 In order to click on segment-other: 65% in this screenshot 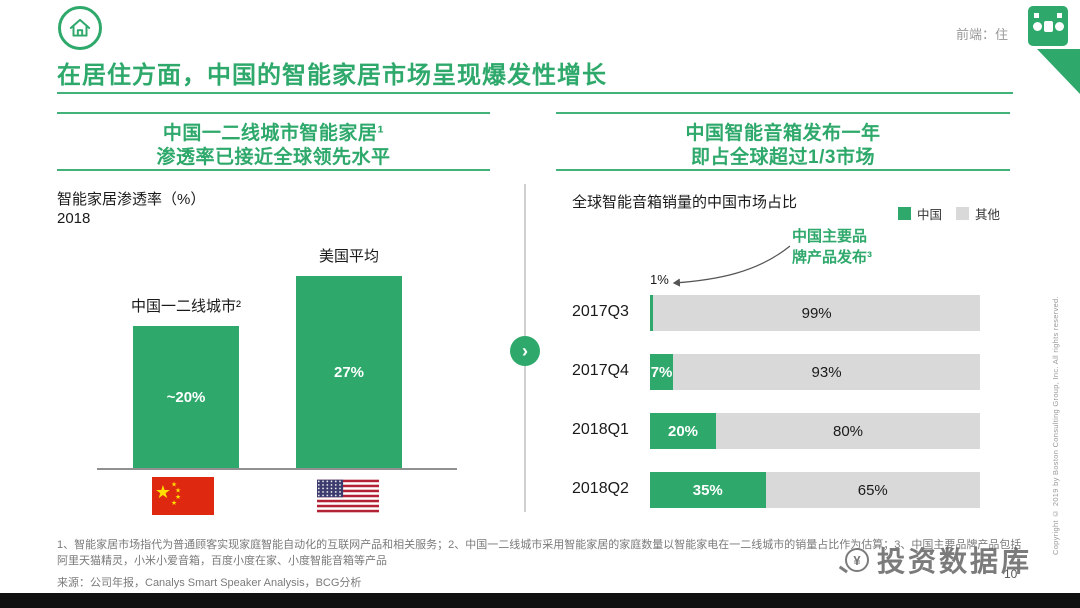, I will do `click(872, 490)`.